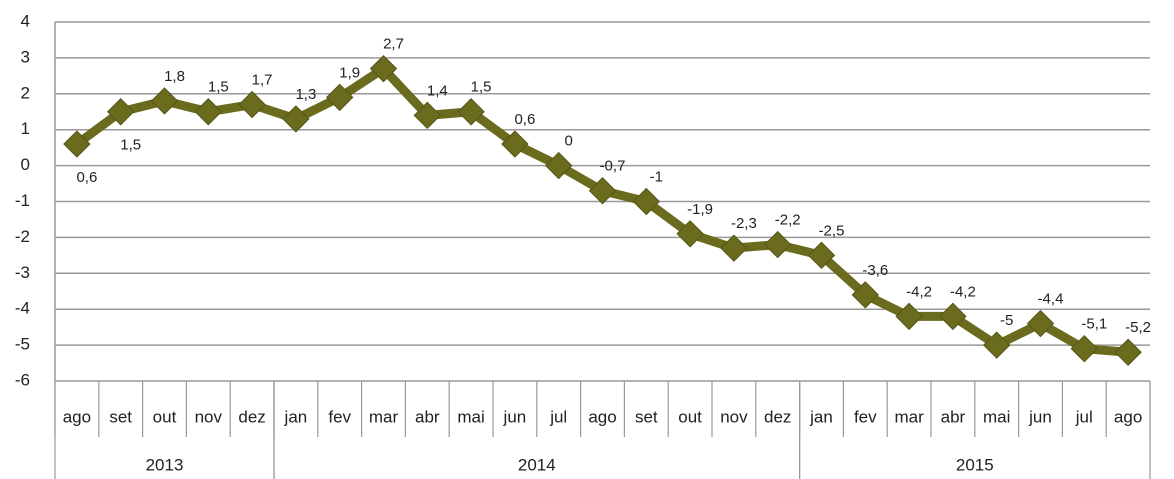 Image resolution: width=1174 pixels, height=479 pixels. What do you see at coordinates (569, 141) in the screenshot?
I see `data-label: 0` at bounding box center [569, 141].